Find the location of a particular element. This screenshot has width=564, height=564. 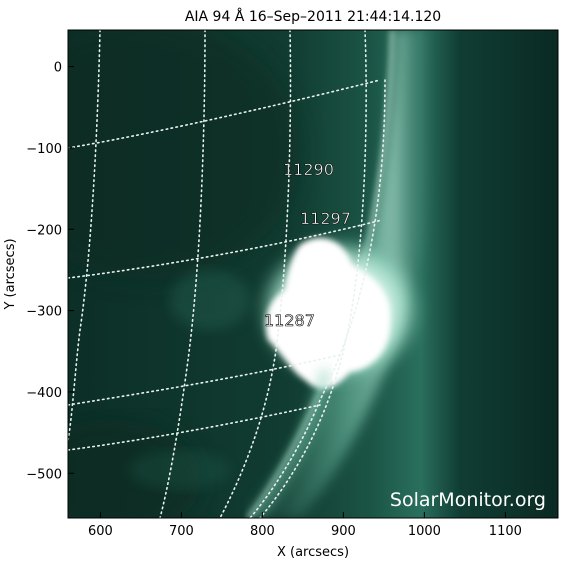

x-tick-label: 700 is located at coordinates (181, 531).